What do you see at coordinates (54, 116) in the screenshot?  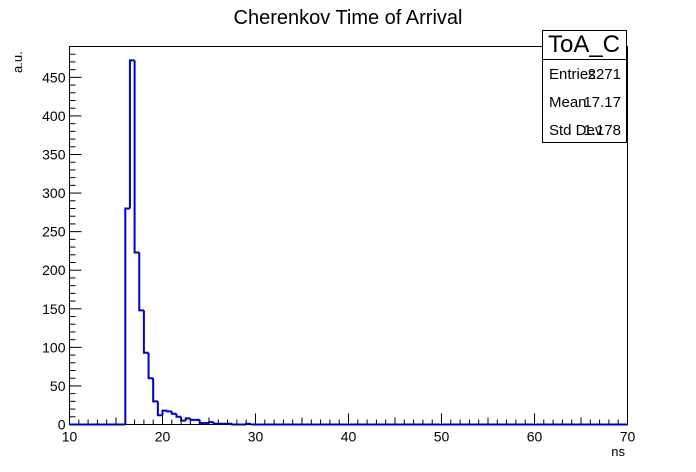 I see `y-tick-label: 400` at bounding box center [54, 116].